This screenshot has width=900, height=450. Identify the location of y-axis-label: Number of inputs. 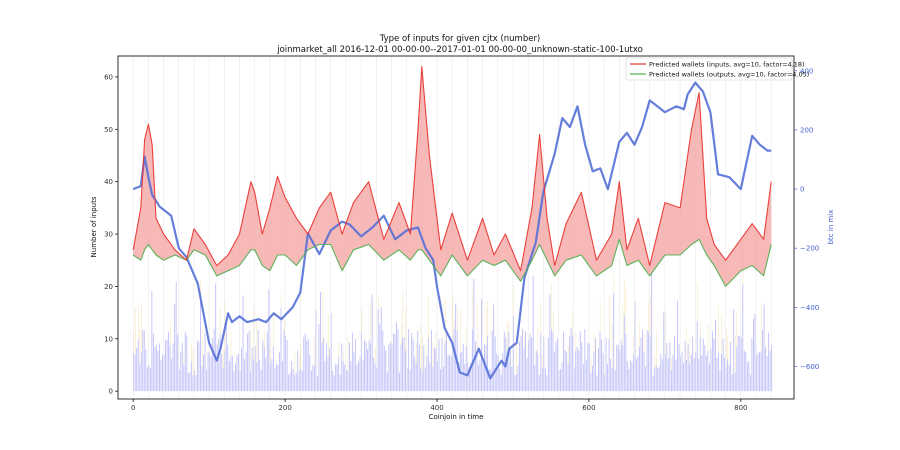
(94, 226).